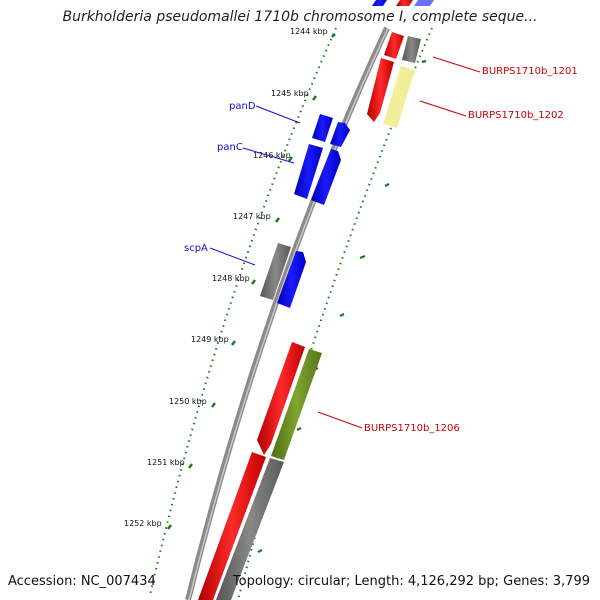  Describe the element at coordinates (291, 279) in the screenshot. I see `gene-scpa-blue` at that location.